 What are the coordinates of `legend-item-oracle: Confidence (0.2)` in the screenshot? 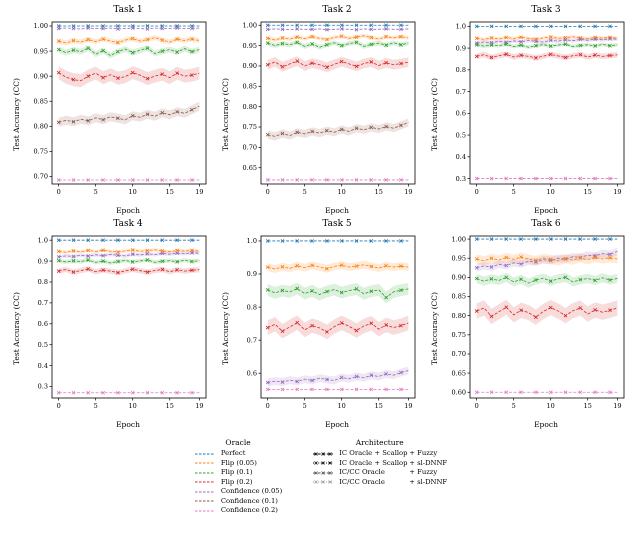 It's located at (238, 511).